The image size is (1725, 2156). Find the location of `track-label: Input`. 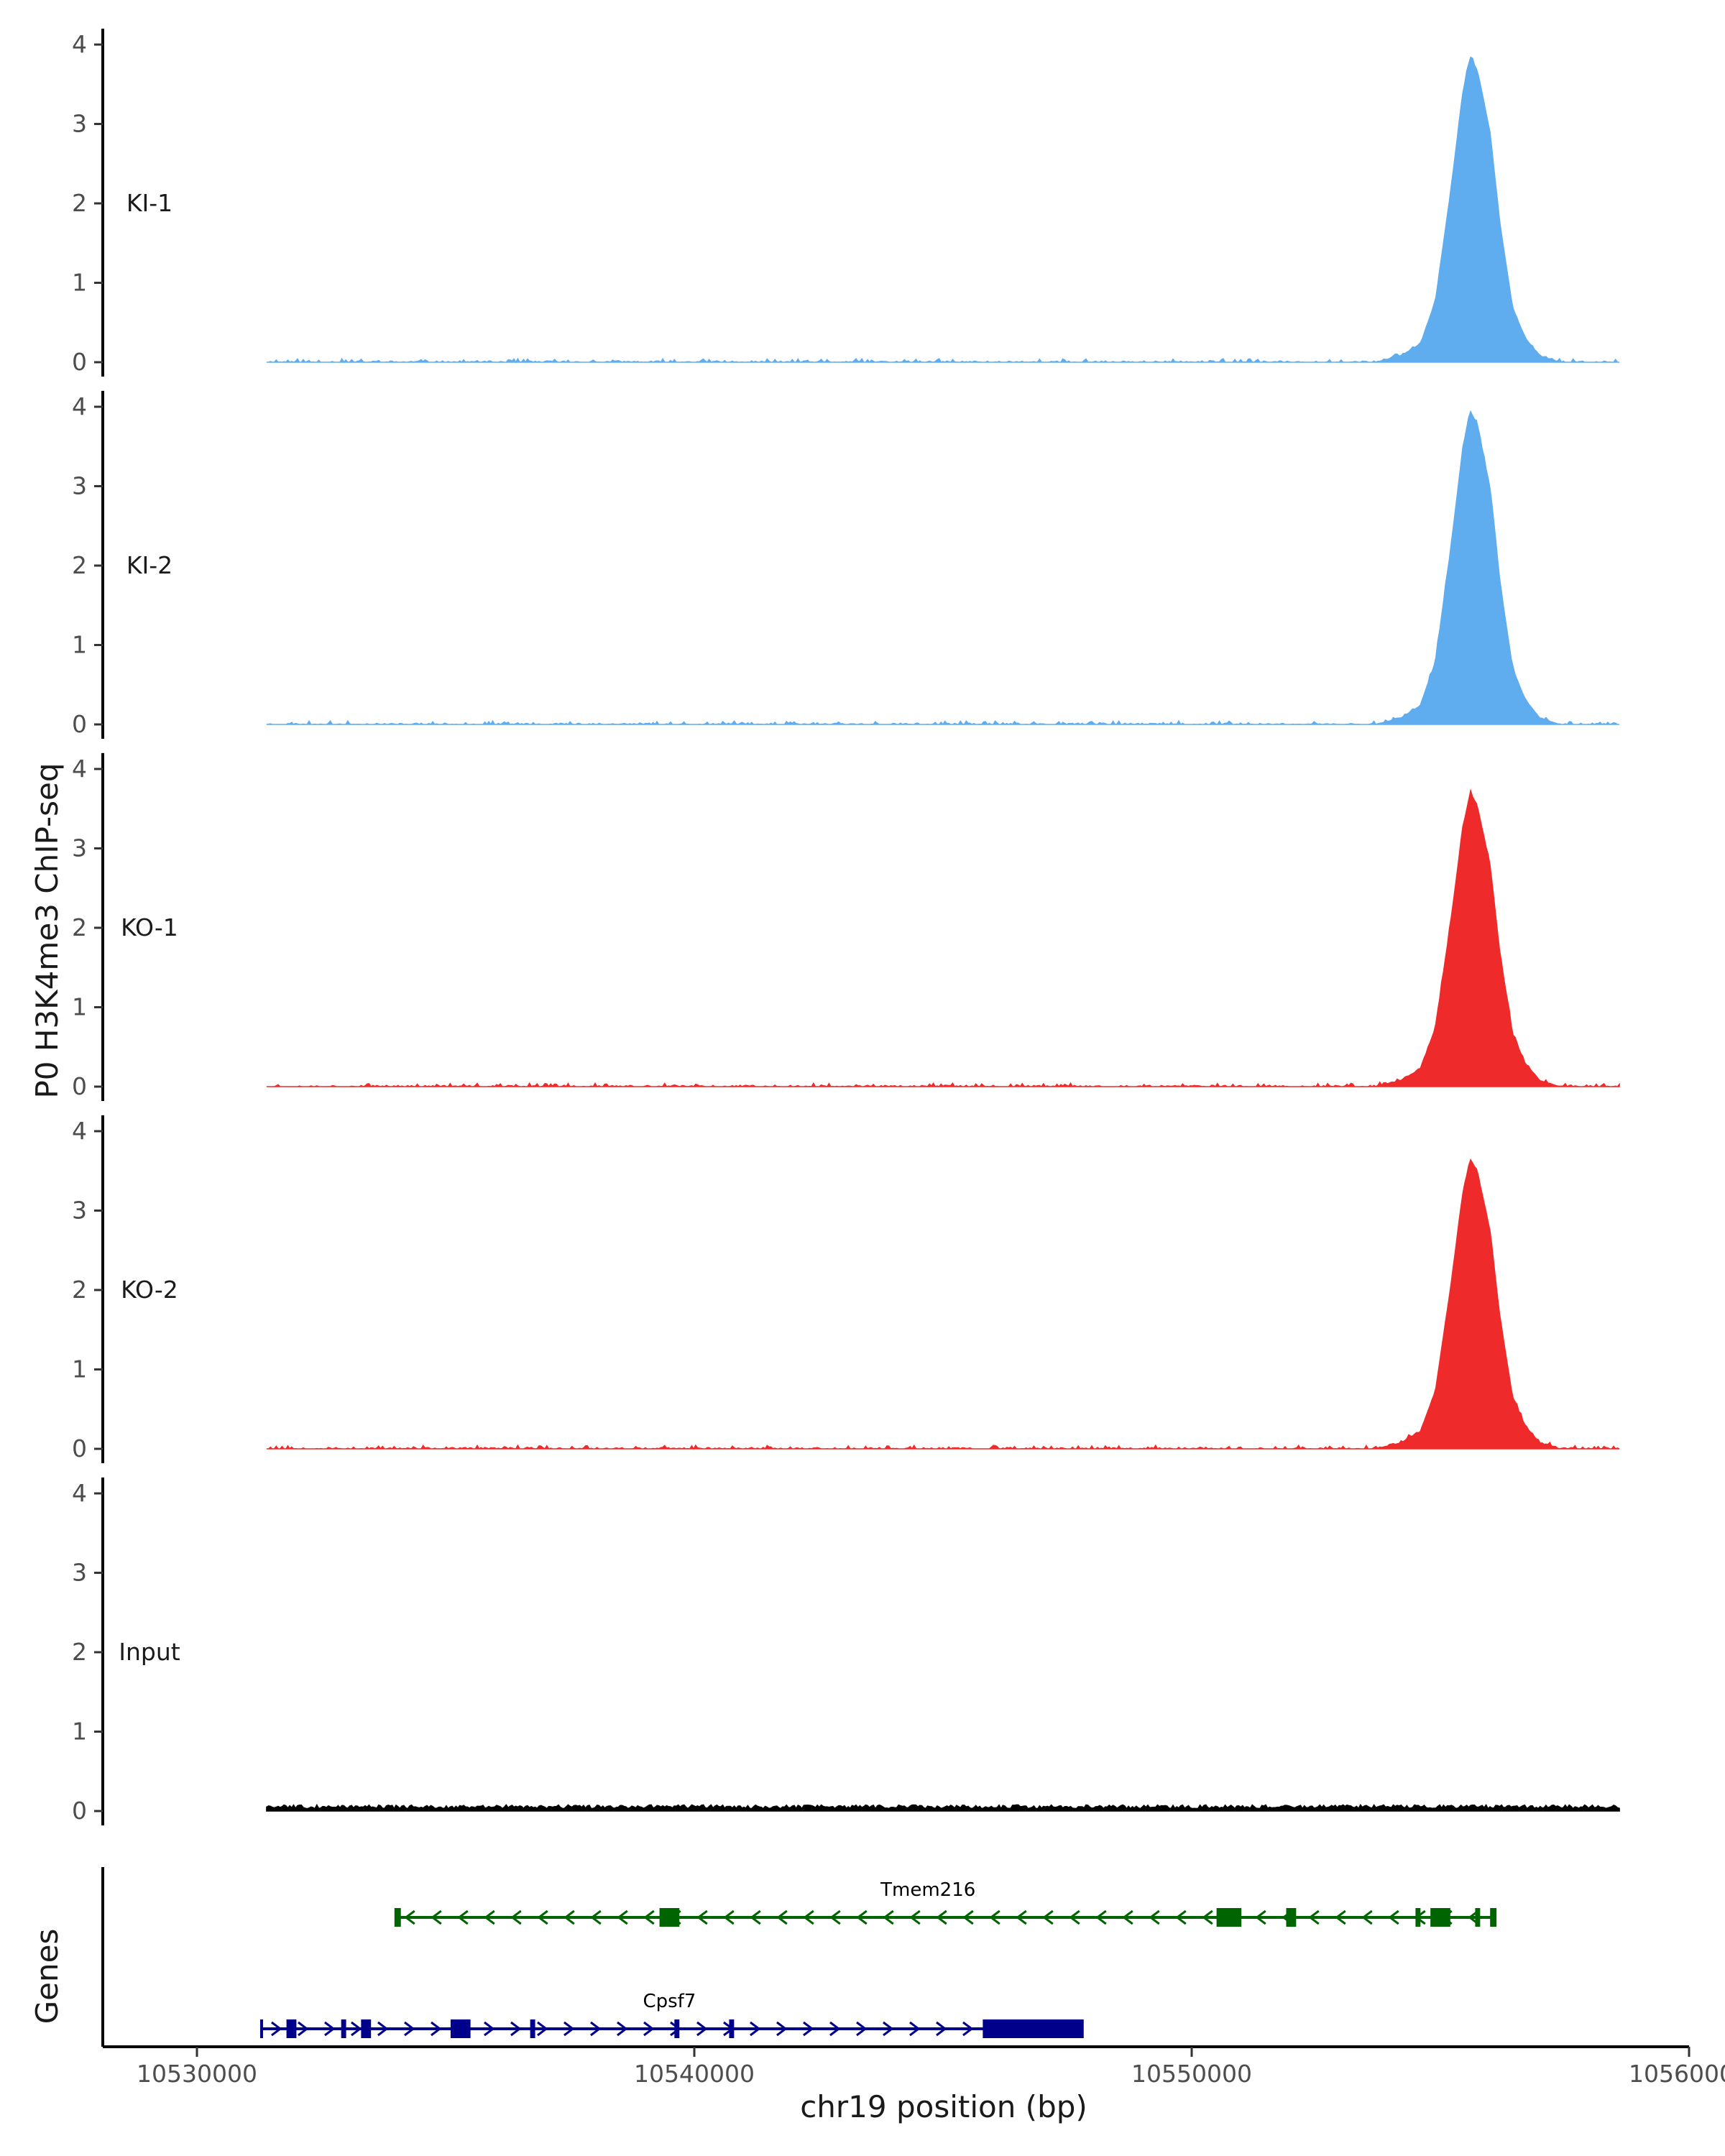

track-label: Input is located at coordinates (149, 1652).